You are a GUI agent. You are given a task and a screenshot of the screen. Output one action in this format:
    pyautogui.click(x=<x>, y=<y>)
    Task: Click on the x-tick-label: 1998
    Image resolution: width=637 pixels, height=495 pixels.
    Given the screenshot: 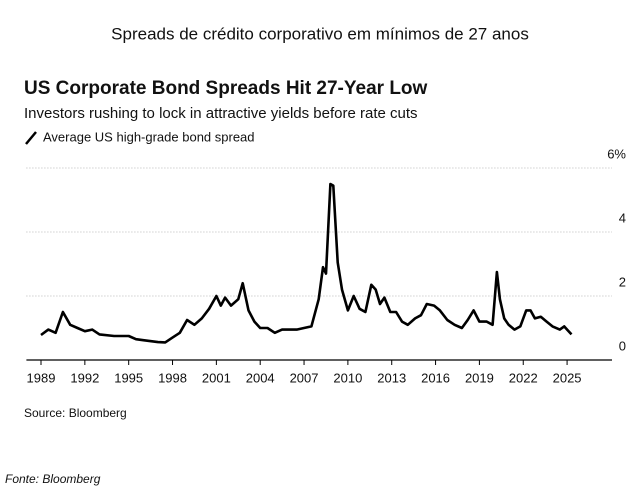 What is the action you would take?
    pyautogui.click(x=172, y=377)
    